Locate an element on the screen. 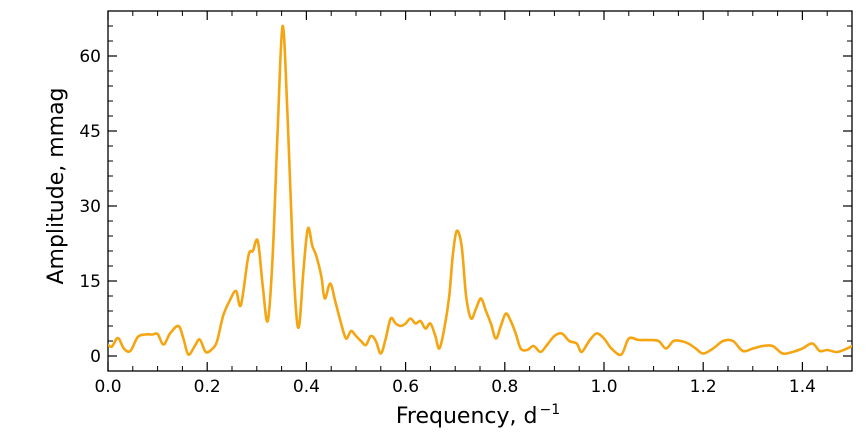  x-tick-label: 0.8 is located at coordinates (504, 387).